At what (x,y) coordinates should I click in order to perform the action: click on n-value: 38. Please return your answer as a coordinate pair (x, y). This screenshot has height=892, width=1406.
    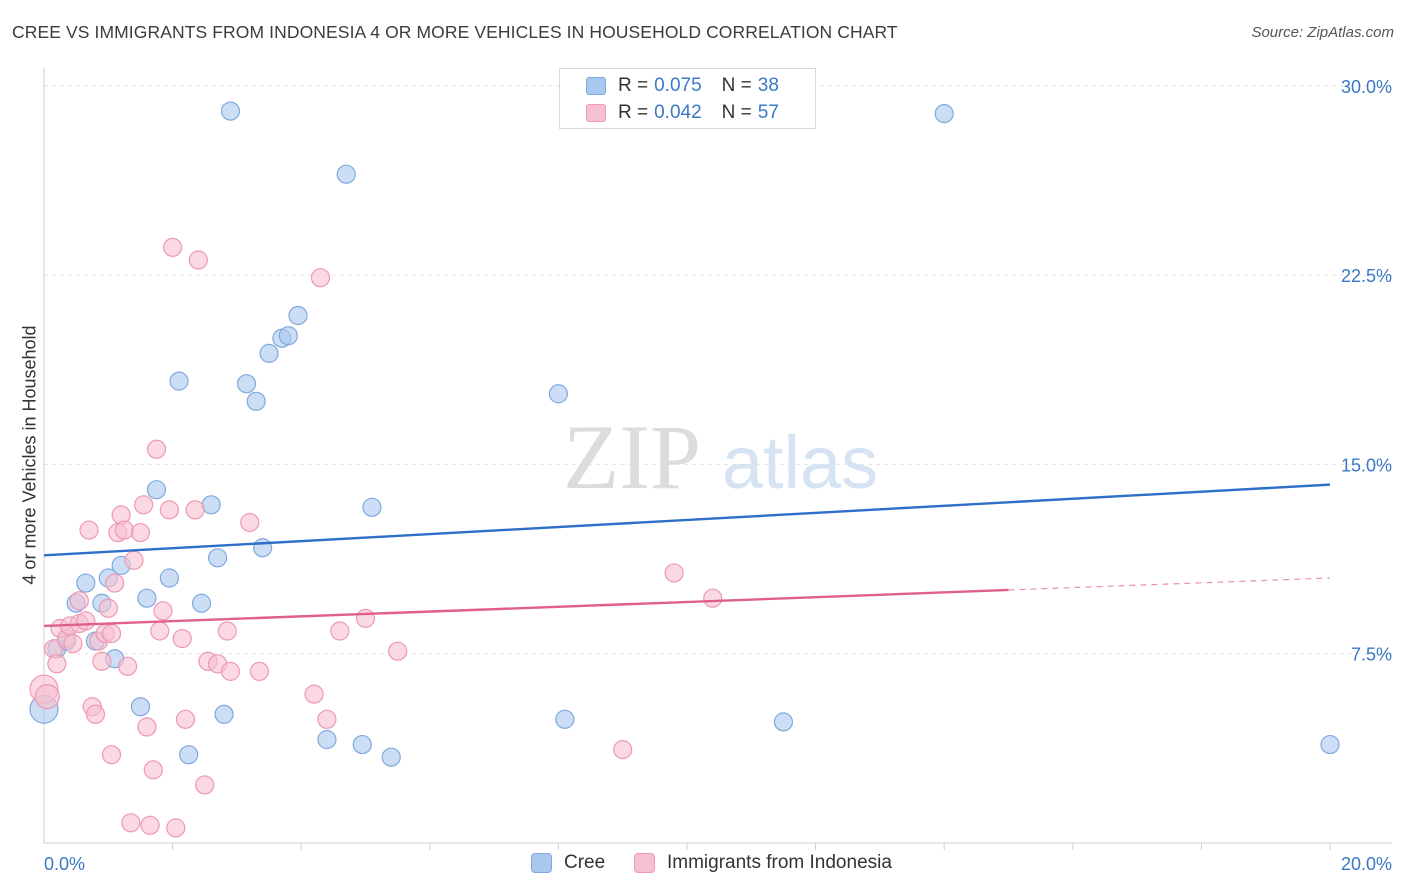
    Looking at the image, I should click on (768, 85).